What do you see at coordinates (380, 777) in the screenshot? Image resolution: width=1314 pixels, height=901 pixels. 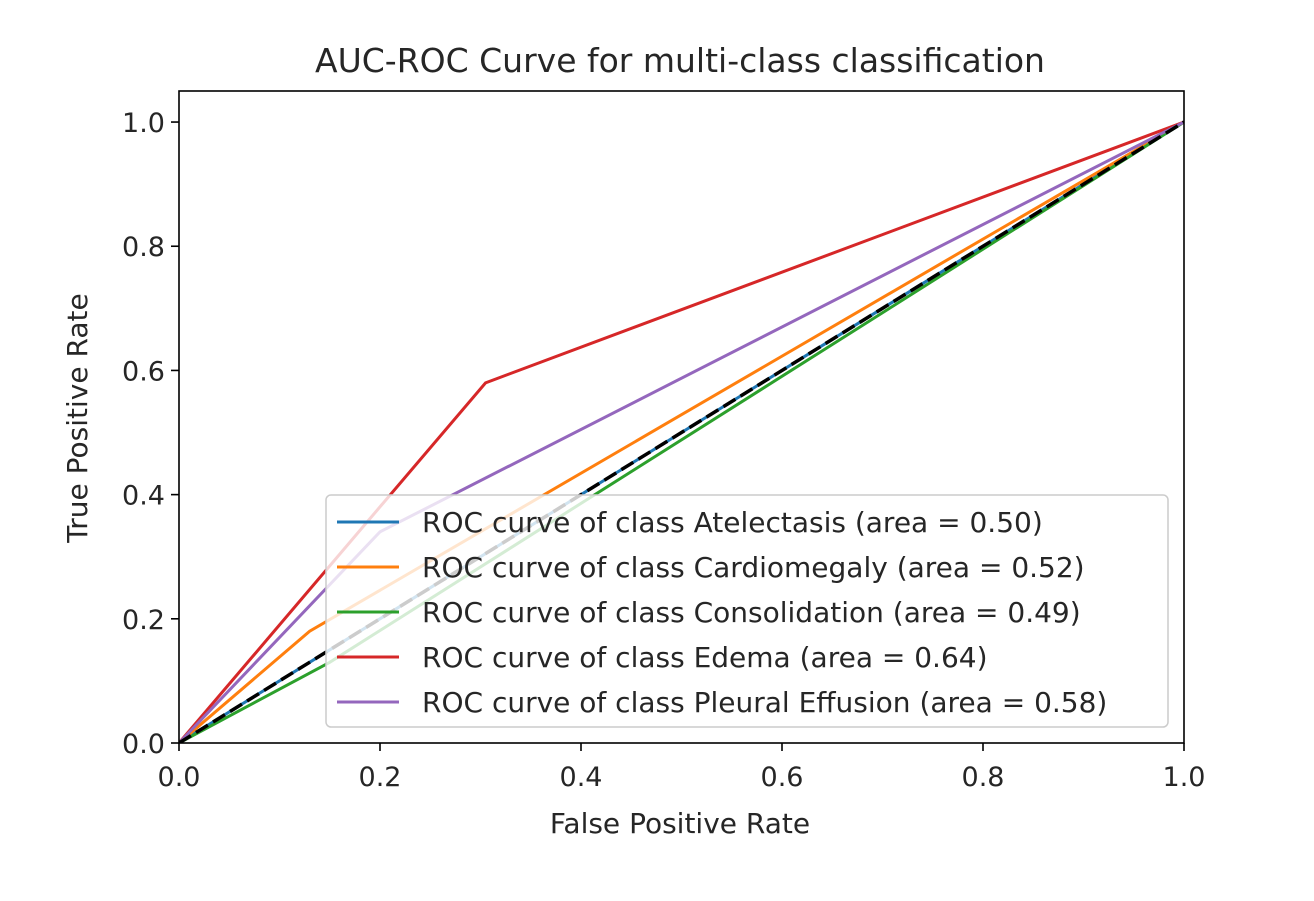 I see `x-tick-label: 0.2` at bounding box center [380, 777].